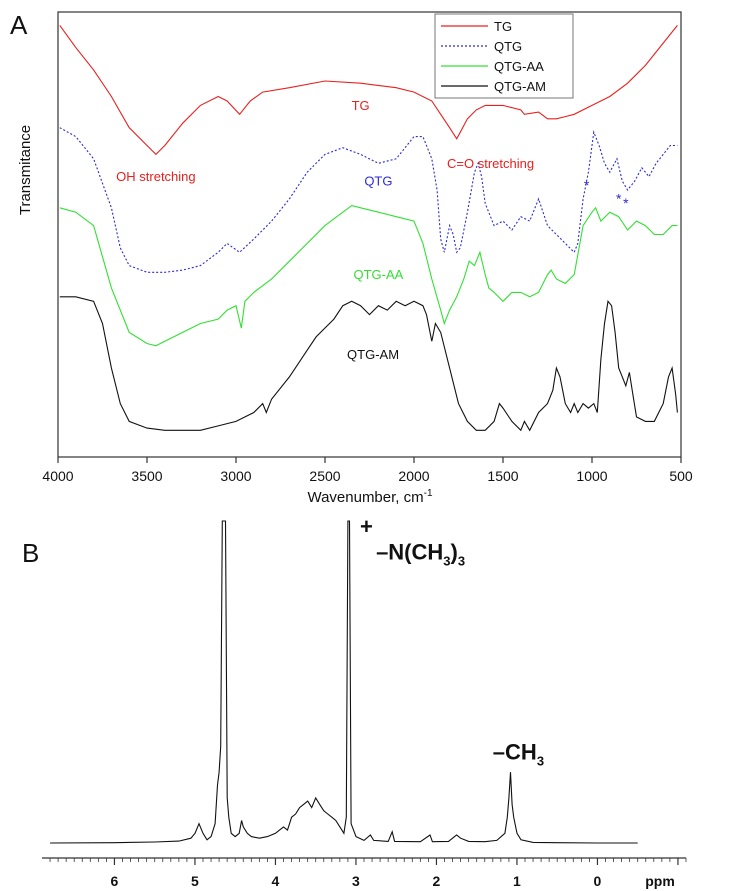 This screenshot has width=739, height=891. What do you see at coordinates (428, 493) in the screenshot?
I see `ftir-x-axis-label-superscript: -1` at bounding box center [428, 493].